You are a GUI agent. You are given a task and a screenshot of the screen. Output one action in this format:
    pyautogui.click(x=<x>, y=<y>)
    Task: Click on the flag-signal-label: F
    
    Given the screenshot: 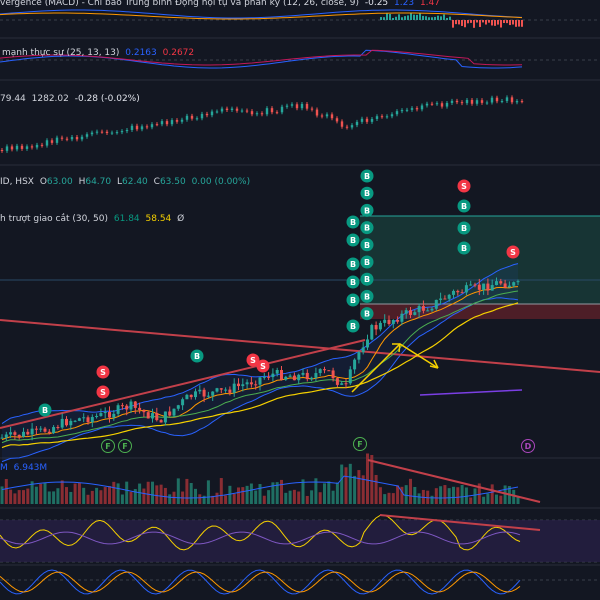 What is the action you would take?
    pyautogui.click(x=107, y=446)
    